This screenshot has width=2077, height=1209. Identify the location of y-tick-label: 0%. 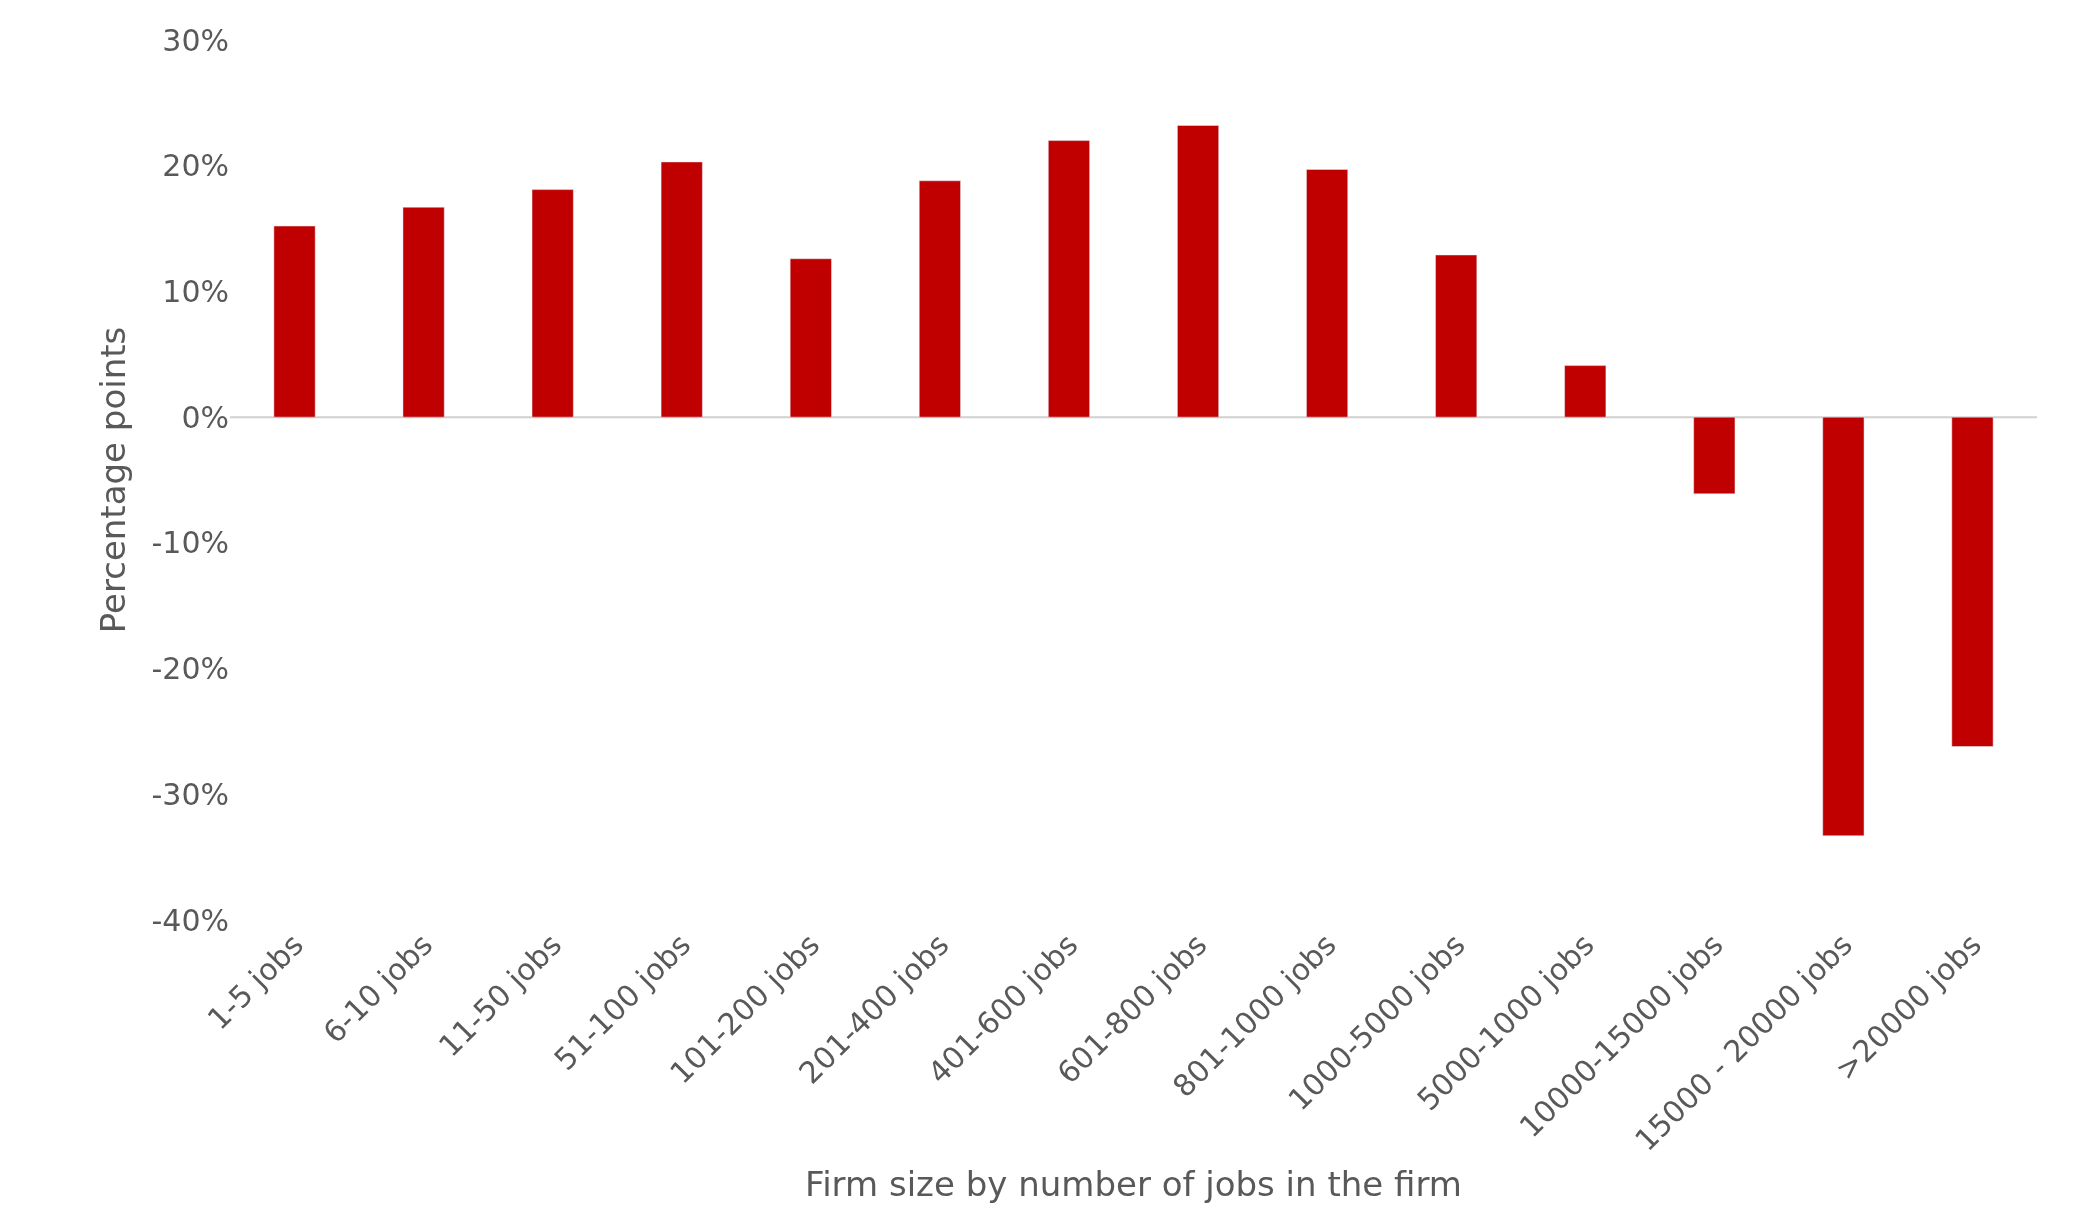
(205, 417).